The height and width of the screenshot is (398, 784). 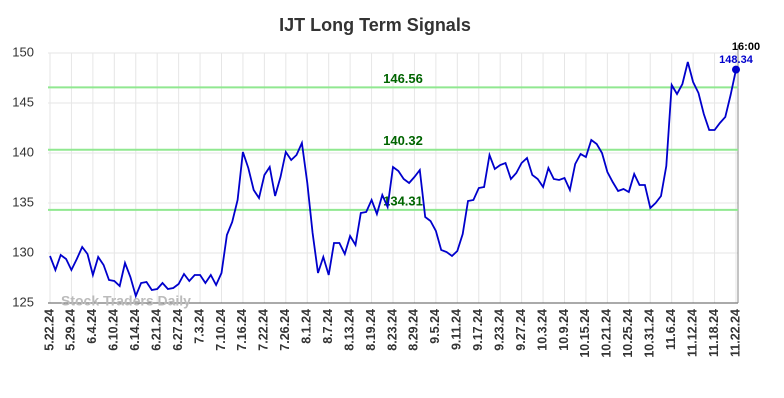 What do you see at coordinates (71, 330) in the screenshot?
I see `x-tick-label: 5.29.24` at bounding box center [71, 330].